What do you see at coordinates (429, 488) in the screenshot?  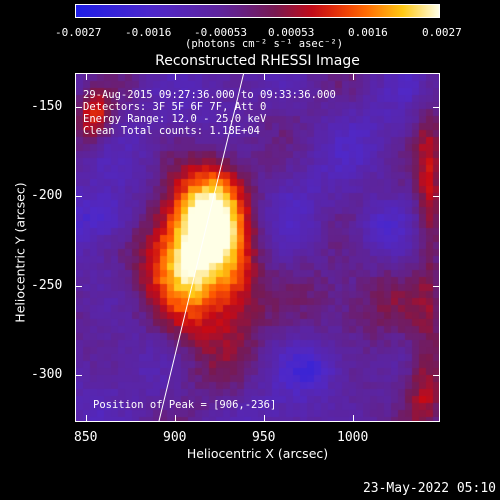 I see `footer-timestamp: 23-May-2022 05:10` at bounding box center [429, 488].